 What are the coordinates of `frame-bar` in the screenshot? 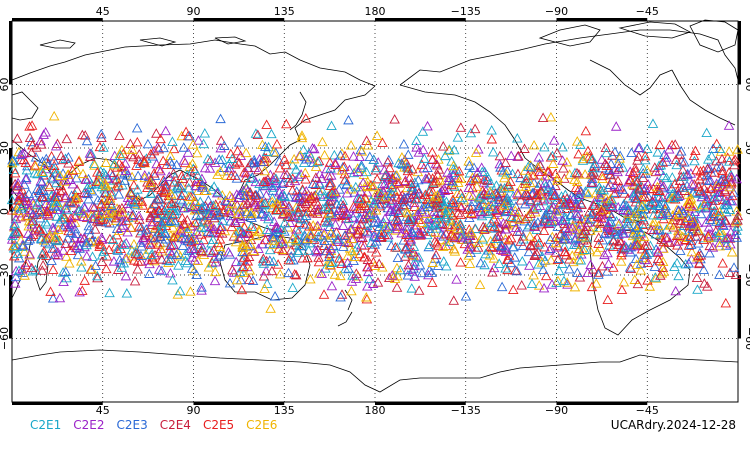 It's located at (239, 19).